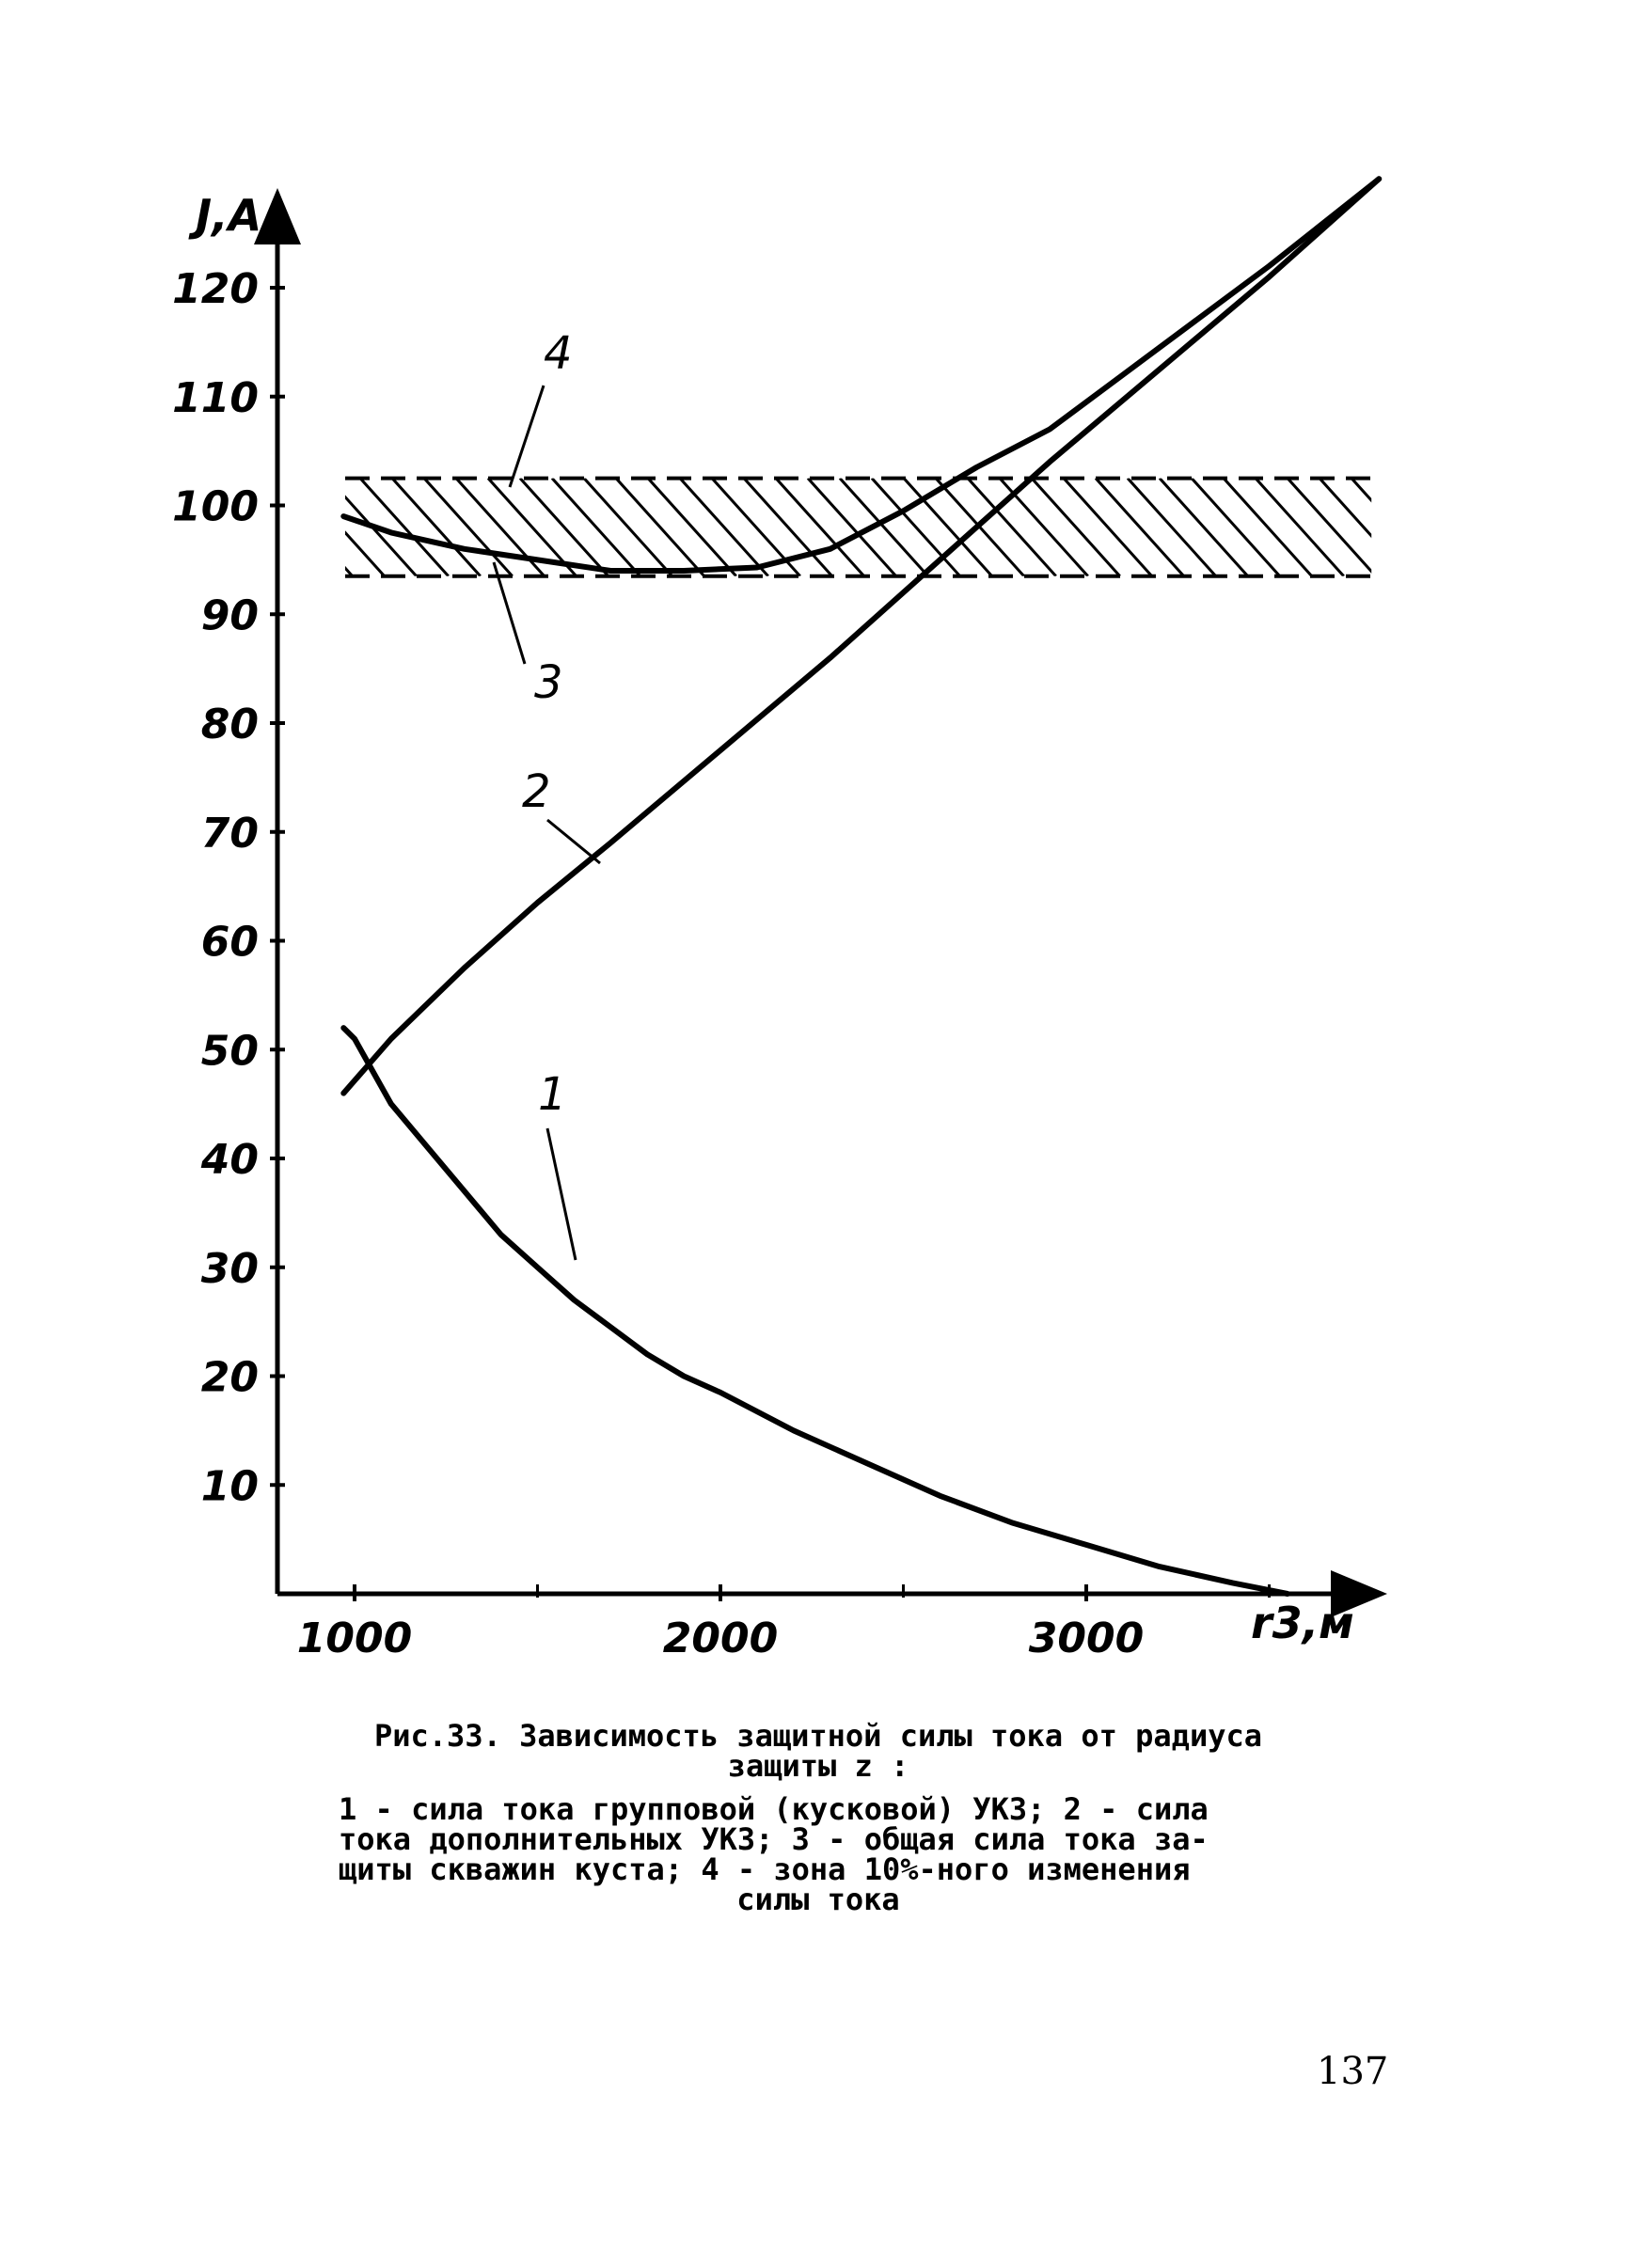 This screenshot has width=1628, height=2268. Describe the element at coordinates (215, 398) in the screenshot. I see `y-tick-label: 110` at that location.